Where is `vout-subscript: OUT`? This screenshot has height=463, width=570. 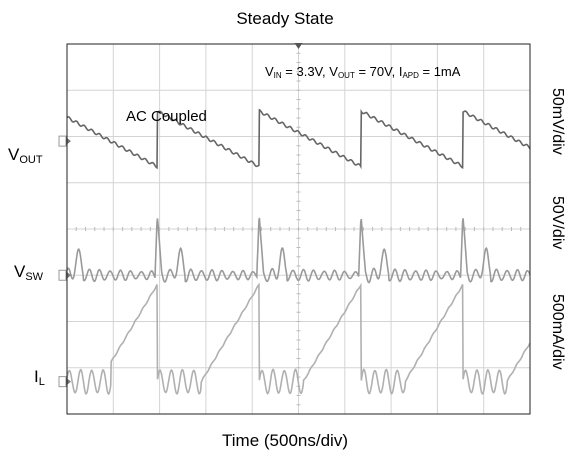 vout-subscript: OUT is located at coordinates (346, 75).